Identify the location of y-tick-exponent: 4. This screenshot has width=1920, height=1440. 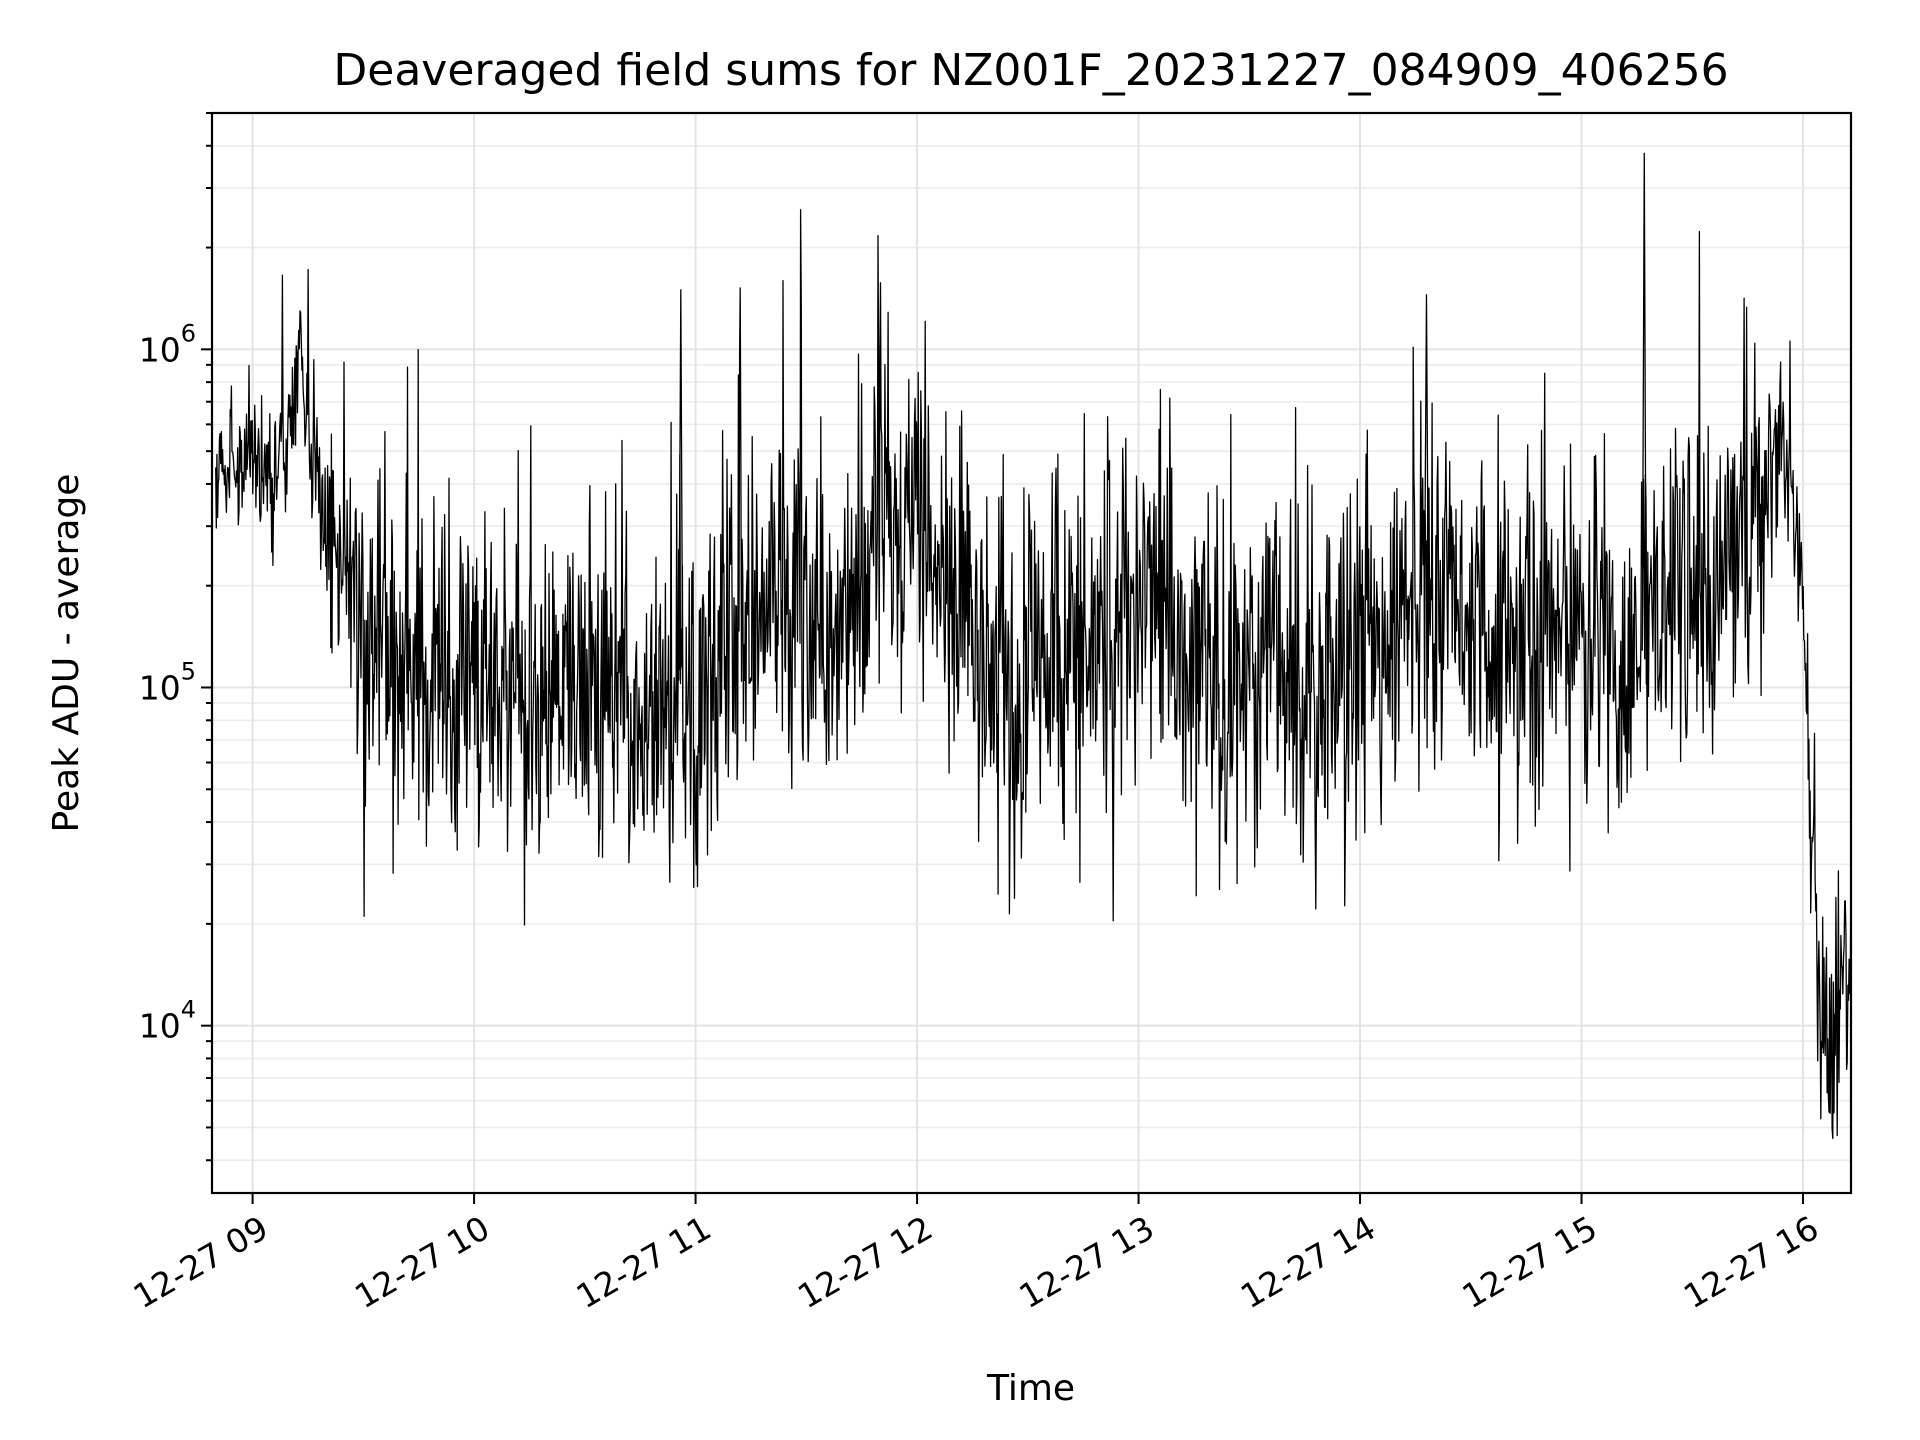
(188, 1010).